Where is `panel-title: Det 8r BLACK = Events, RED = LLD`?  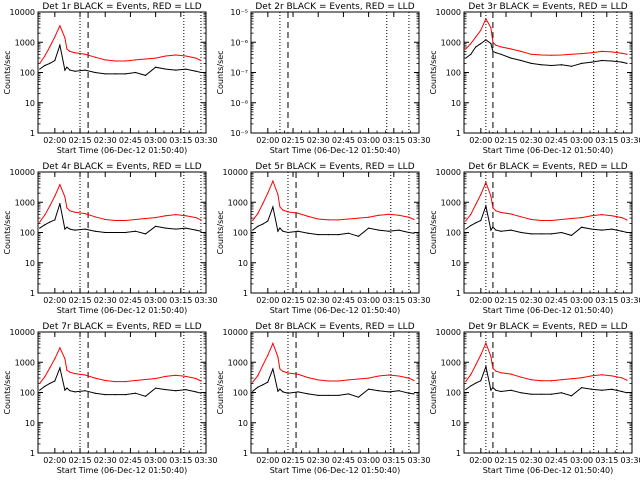
panel-title: Det 8r BLACK = Events, RED = LLD is located at coordinates (334, 327).